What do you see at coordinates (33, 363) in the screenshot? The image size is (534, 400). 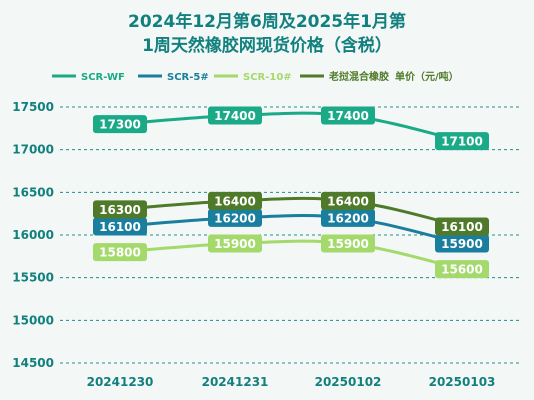 I see `y-tick-label: 14500` at bounding box center [33, 363].